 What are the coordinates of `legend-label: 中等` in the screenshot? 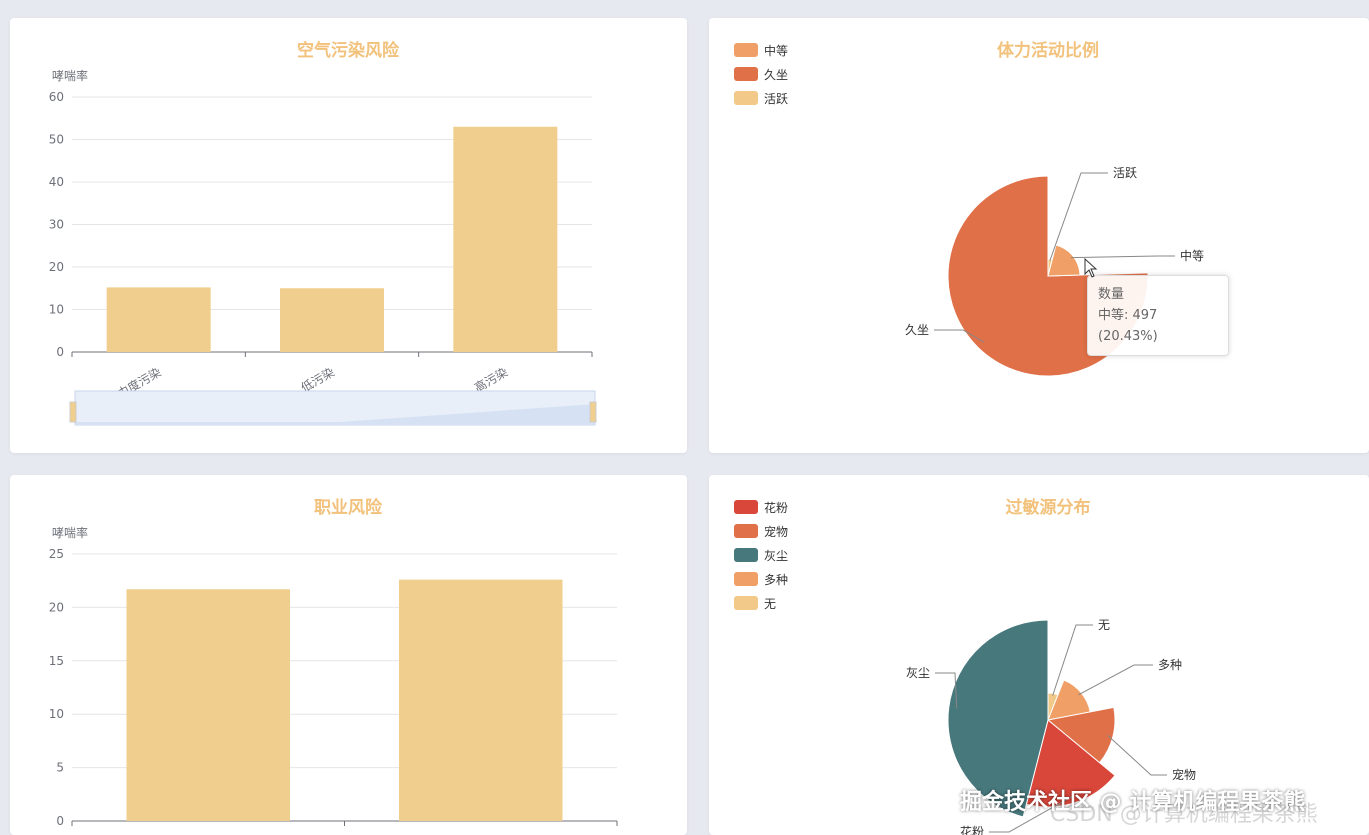 It's located at (776, 50).